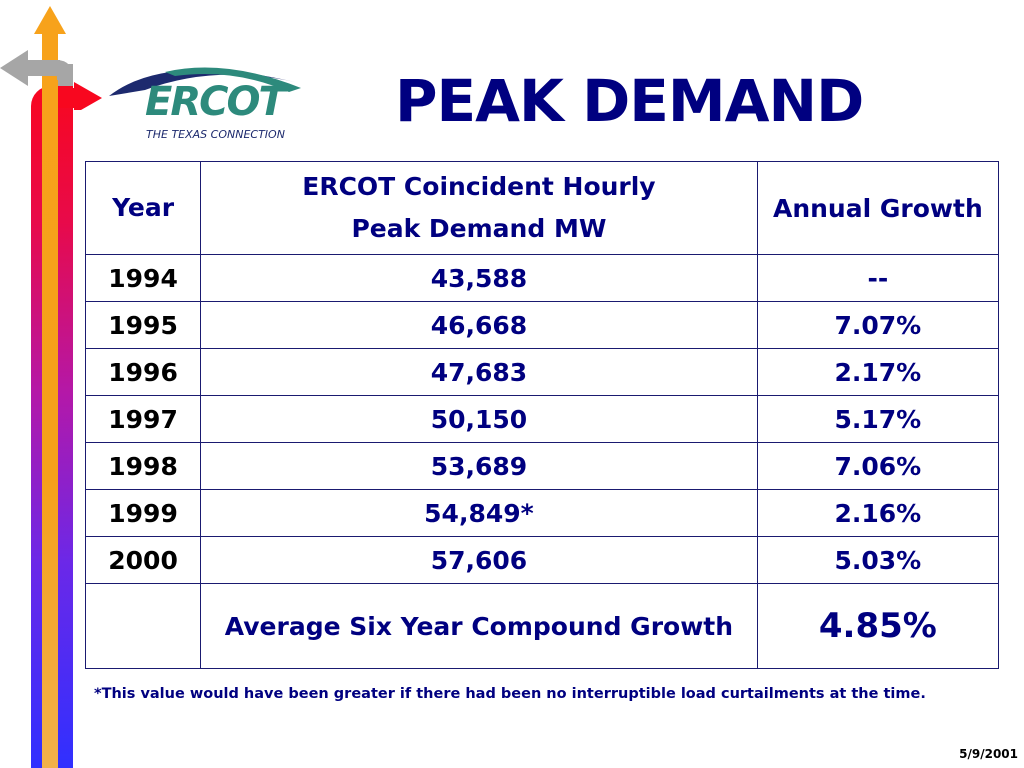  What do you see at coordinates (479, 278) in the screenshot?
I see `demand-cell: 43,588` at bounding box center [479, 278].